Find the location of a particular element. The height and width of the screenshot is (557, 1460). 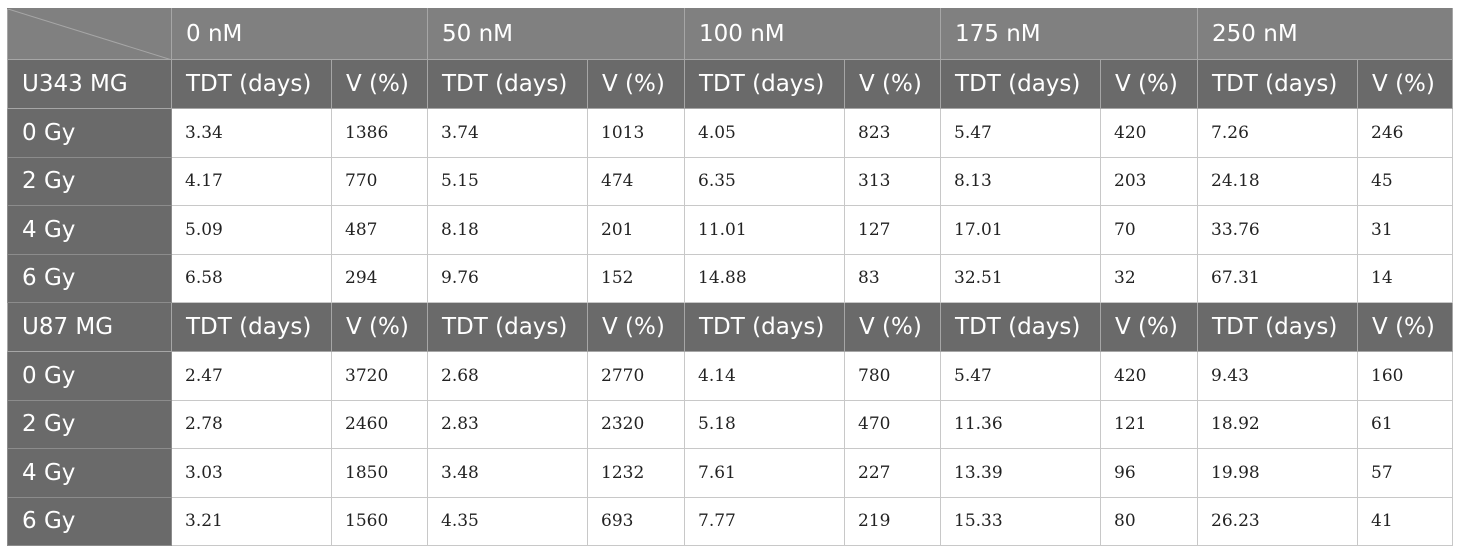

table-row: 4 Gy 5.09 487 8.18 201 11.01 127 17.01 70 33.76 31 is located at coordinates (730, 230).